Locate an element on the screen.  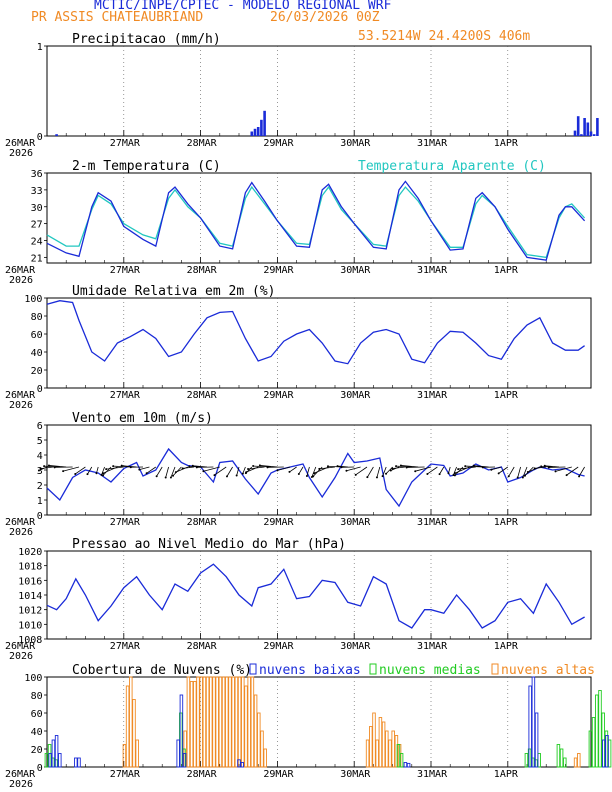
x-tick-label: 28MAR is located at coordinates (202, 774).